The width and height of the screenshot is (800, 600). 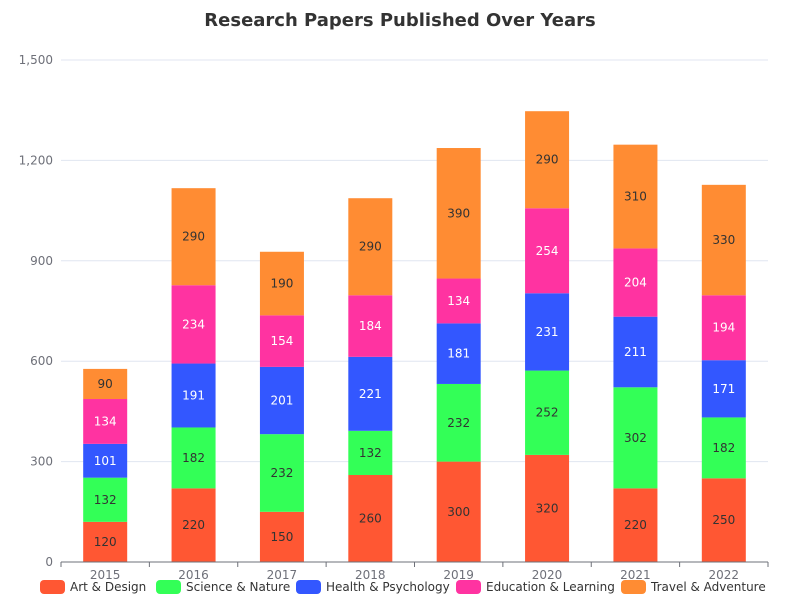 What do you see at coordinates (458, 575) in the screenshot?
I see `x-tick-label: 2019` at bounding box center [458, 575].